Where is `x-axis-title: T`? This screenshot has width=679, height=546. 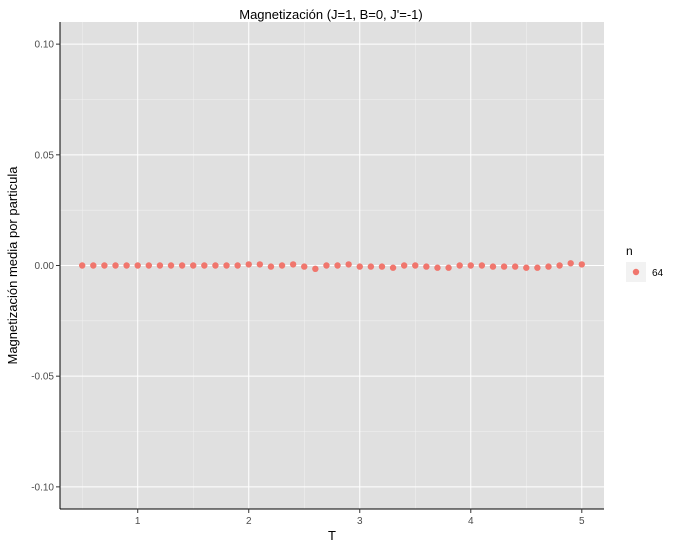
x-axis-title: T is located at coordinates (332, 535).